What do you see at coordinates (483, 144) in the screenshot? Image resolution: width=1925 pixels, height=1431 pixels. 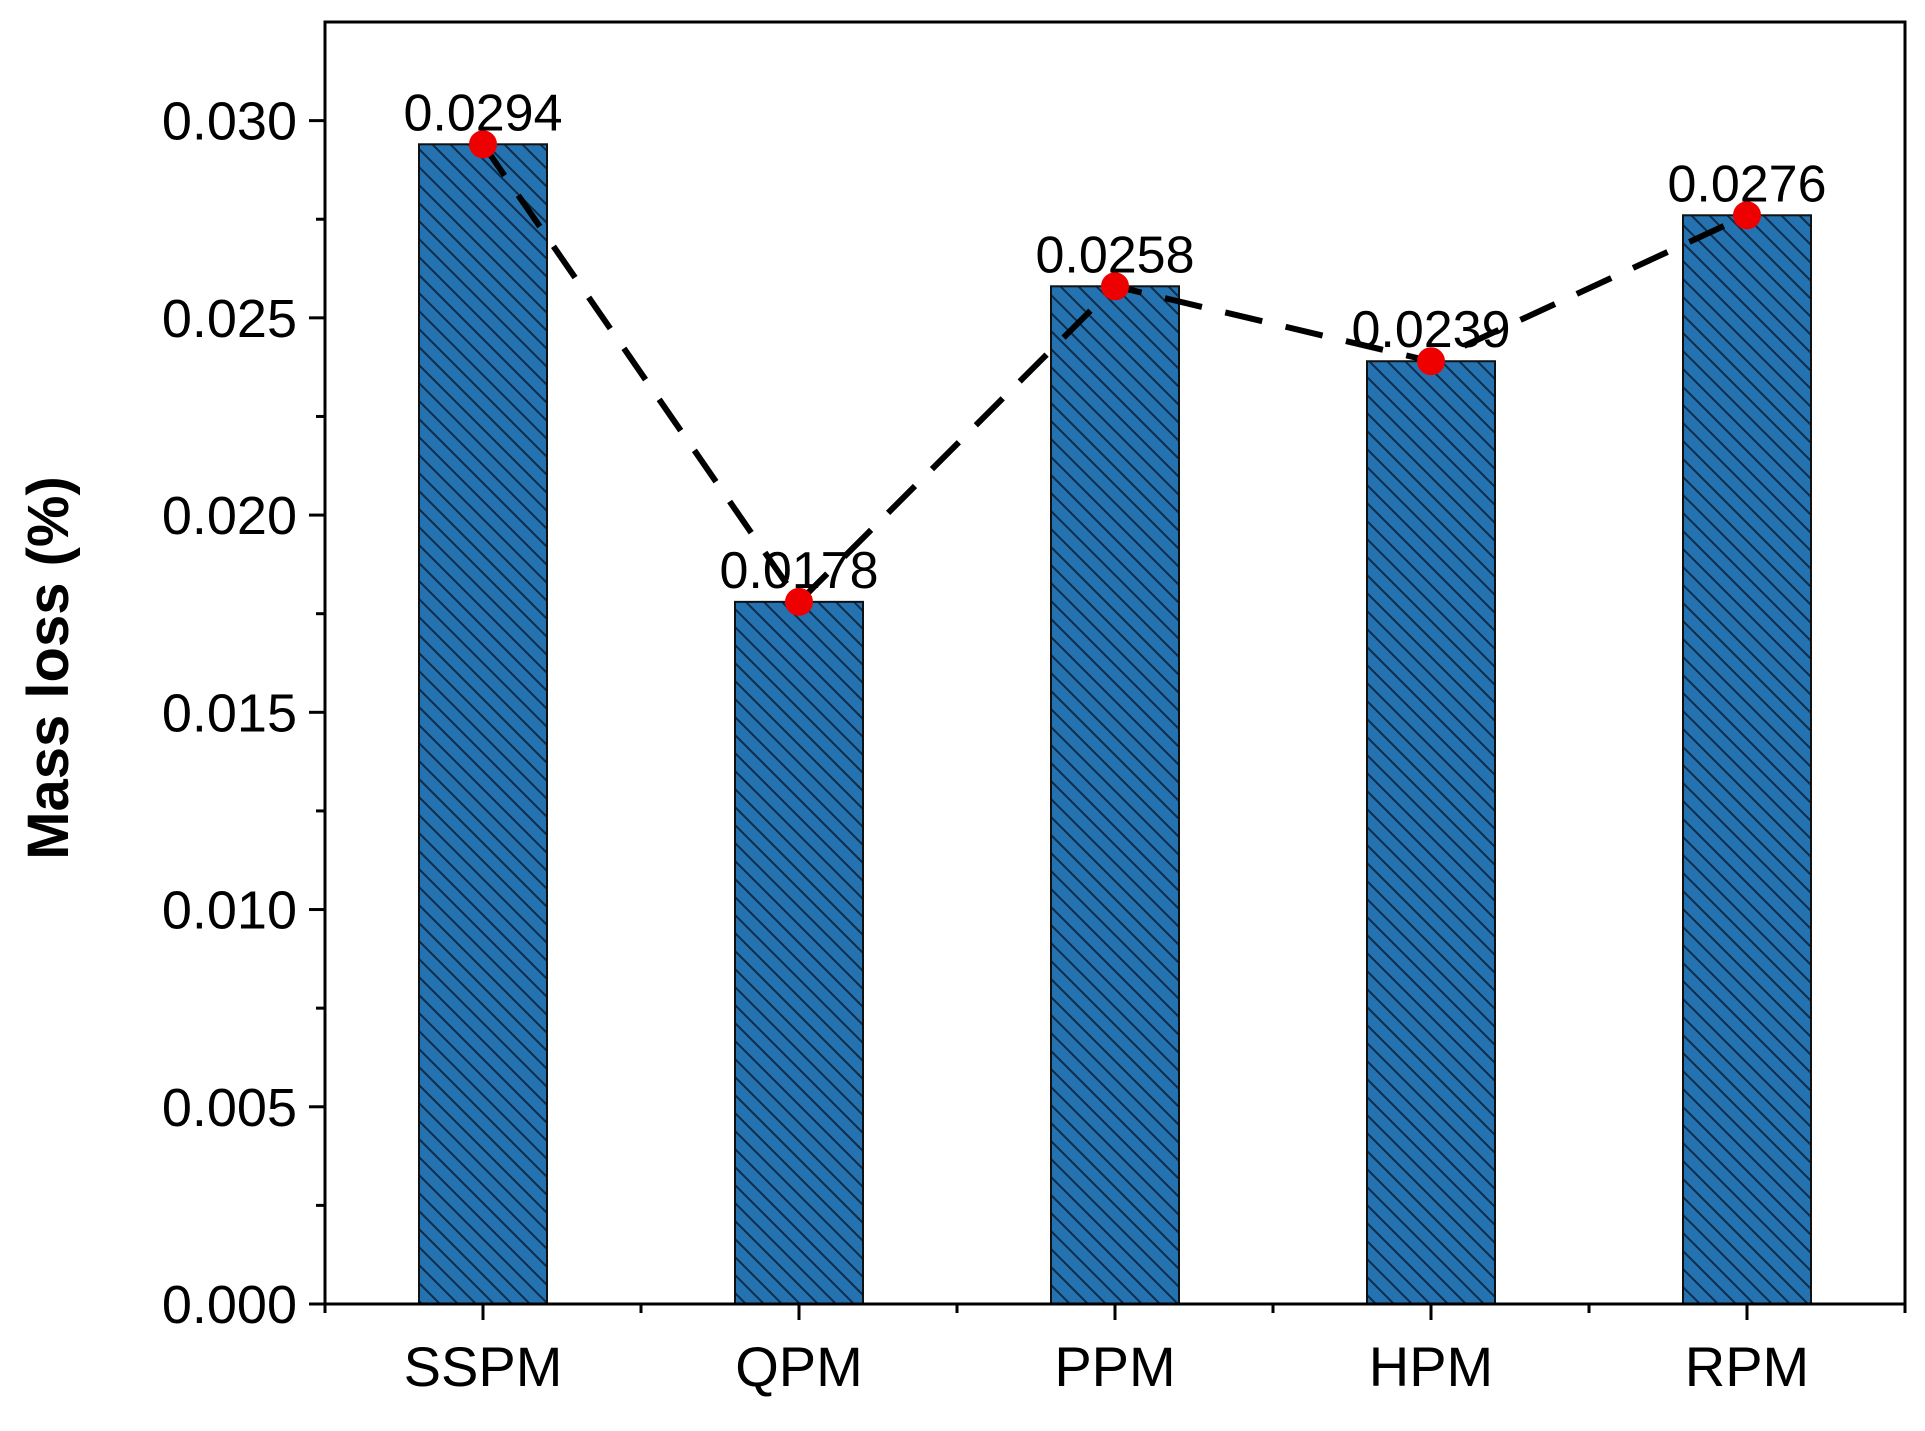 I see `marker-sspm` at bounding box center [483, 144].